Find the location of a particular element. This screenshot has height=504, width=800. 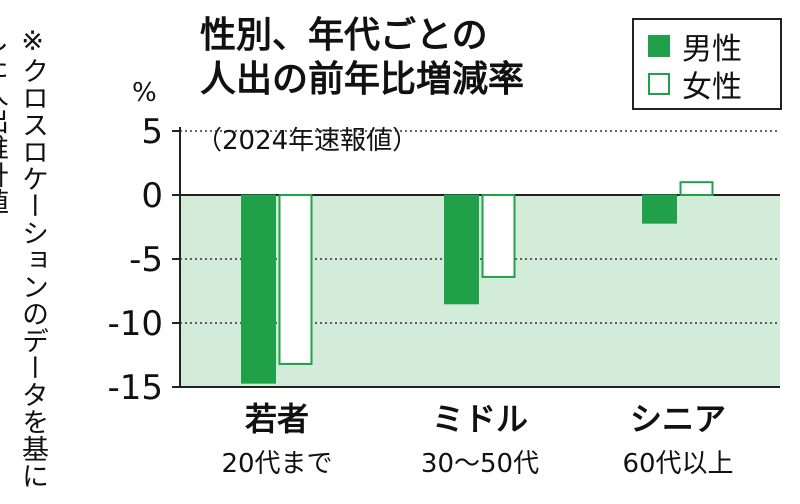

legend-label-female: 女性 is located at coordinates (712, 87).